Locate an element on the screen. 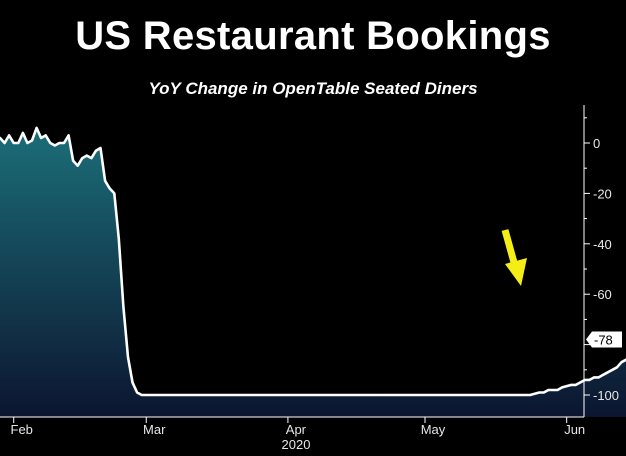  chart-title: US Restaurant Bookings is located at coordinates (313, 36).